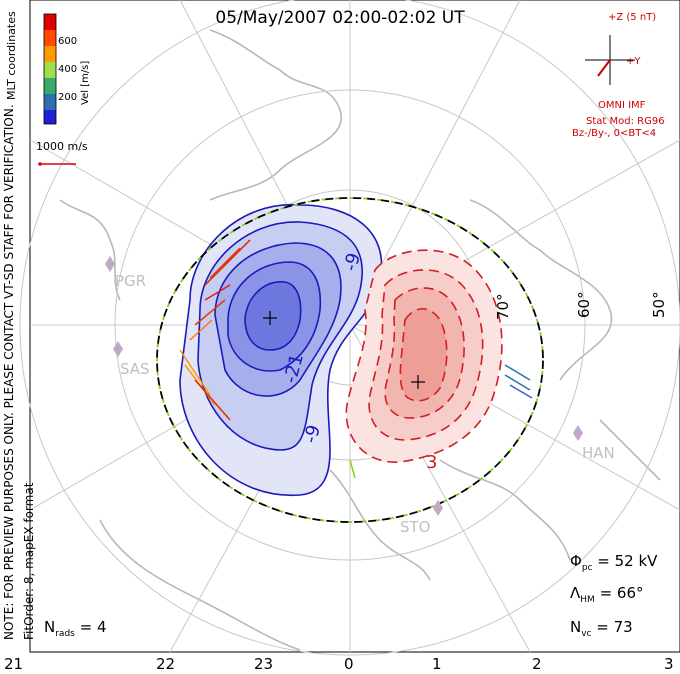  I want to click on latitude-label-50: 50°, so click(659, 304).